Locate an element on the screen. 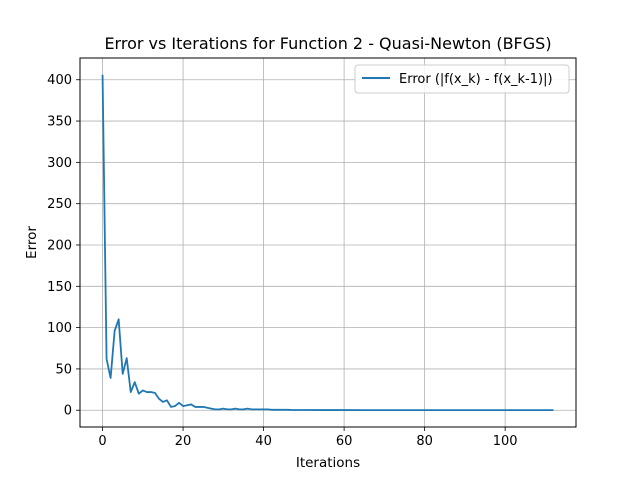 The width and height of the screenshot is (640, 480). x-tick-label: 100 is located at coordinates (505, 441).